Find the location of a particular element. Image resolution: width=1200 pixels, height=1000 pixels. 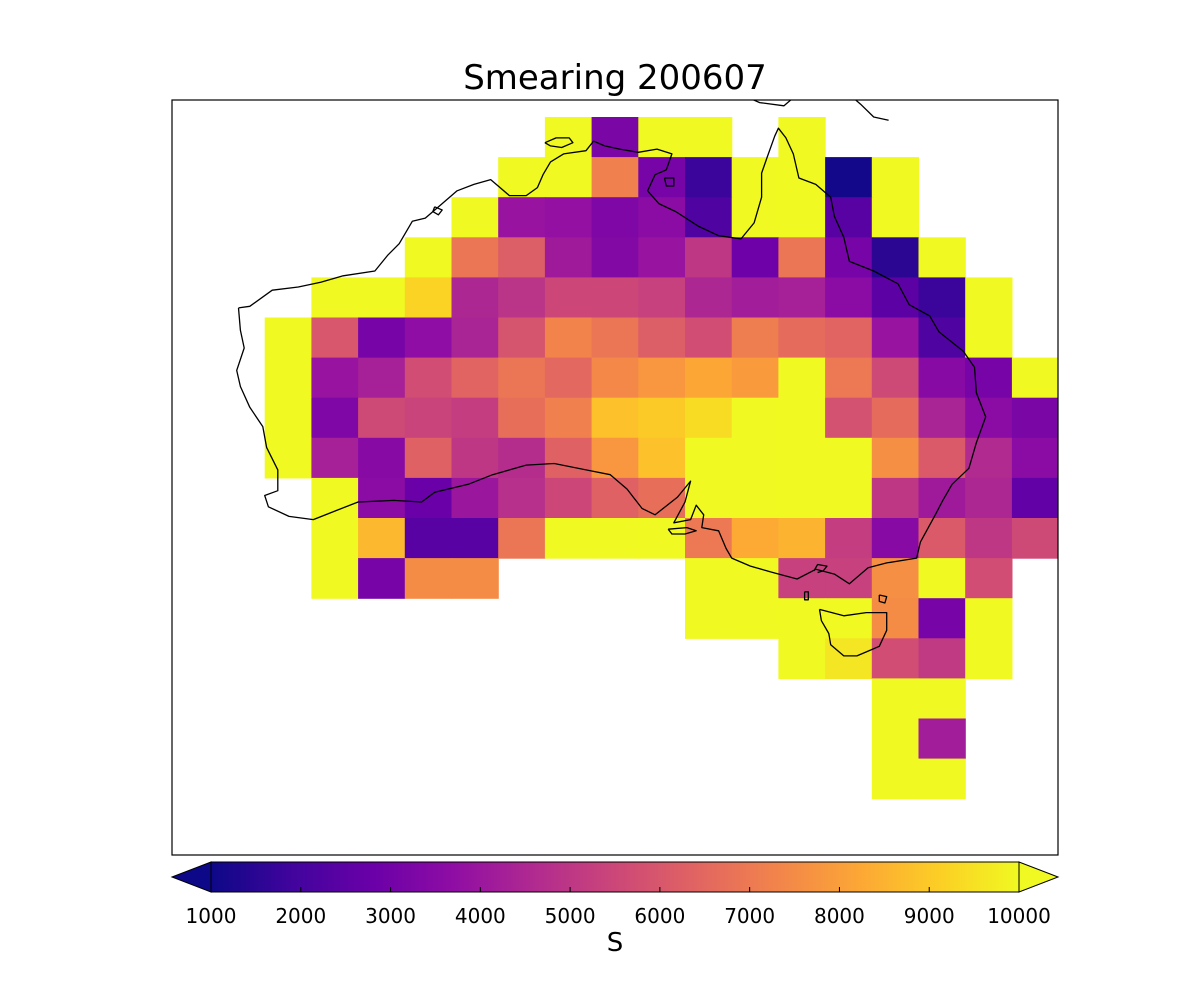

coastline-kangaroo-island is located at coordinates (682, 530).